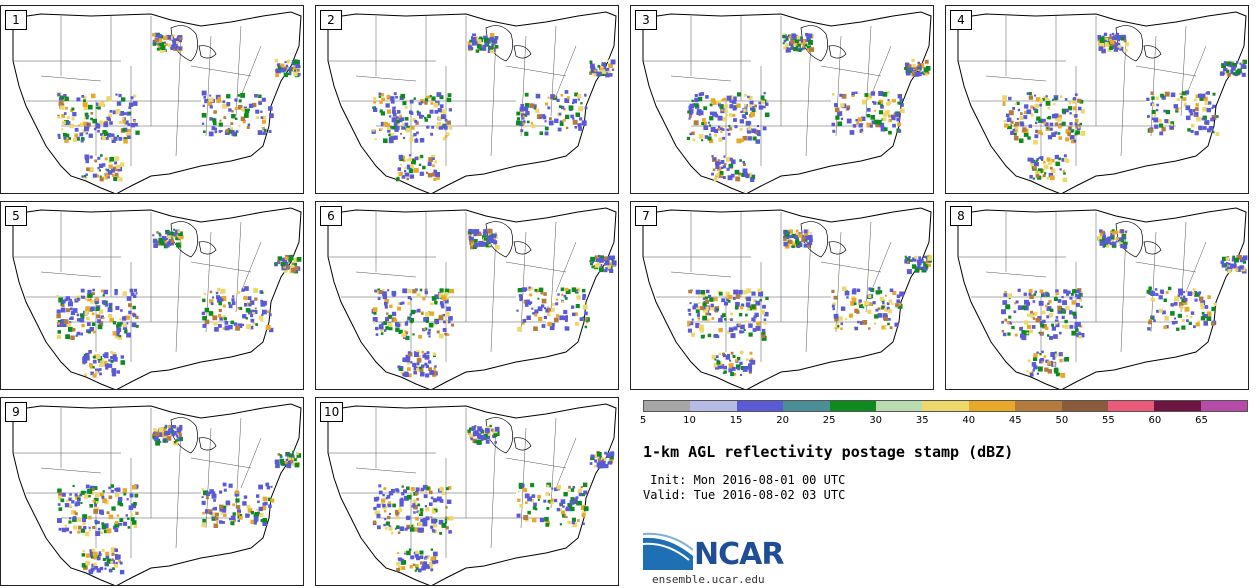 This screenshot has height=588, width=1260. Describe the element at coordinates (689, 420) in the screenshot. I see `colorbar-tick-label: 10` at that location.